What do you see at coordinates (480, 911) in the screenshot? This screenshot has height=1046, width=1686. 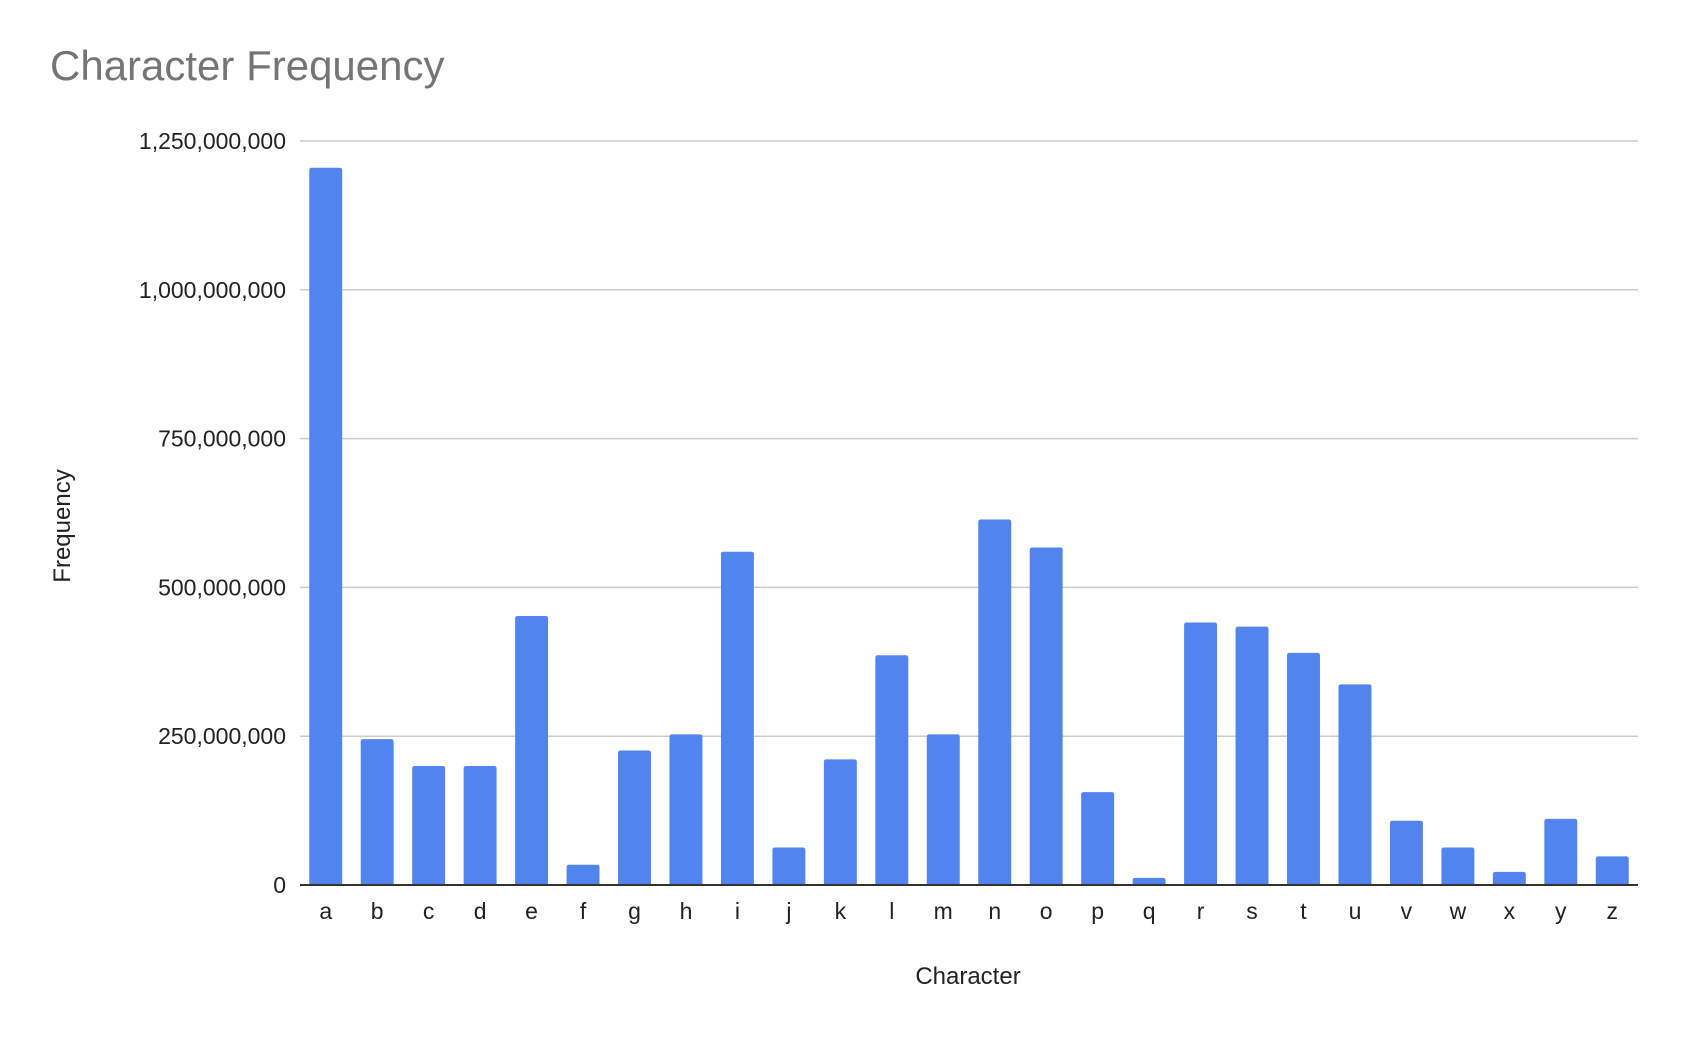 I see `x-tick-label: d` at bounding box center [480, 911].